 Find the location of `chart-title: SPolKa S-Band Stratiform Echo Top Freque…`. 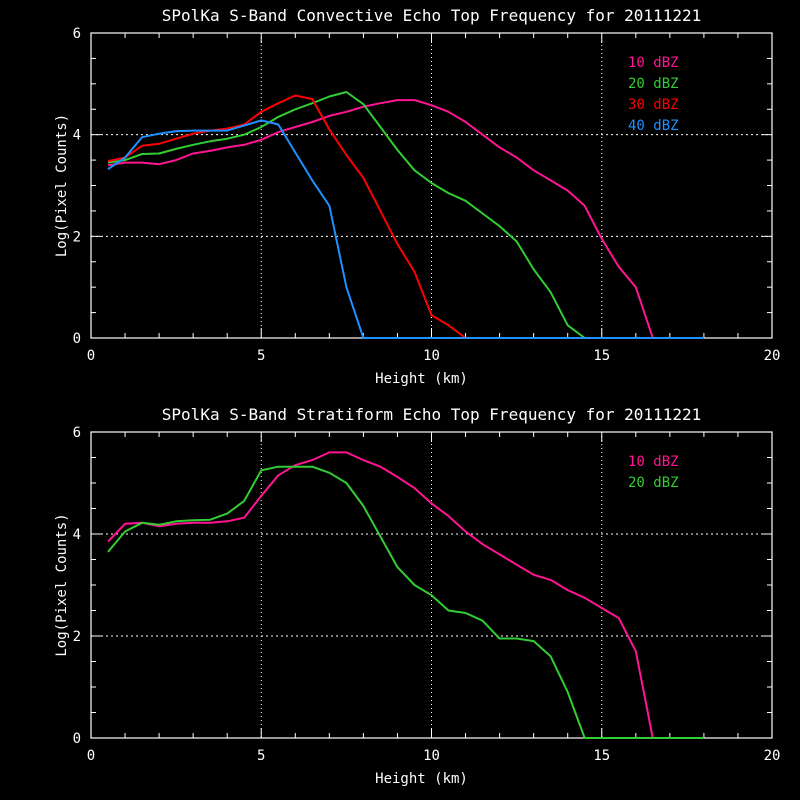

chart-title: SPolKa S-Band Stratiform Echo Top Freque… is located at coordinates (431, 414).